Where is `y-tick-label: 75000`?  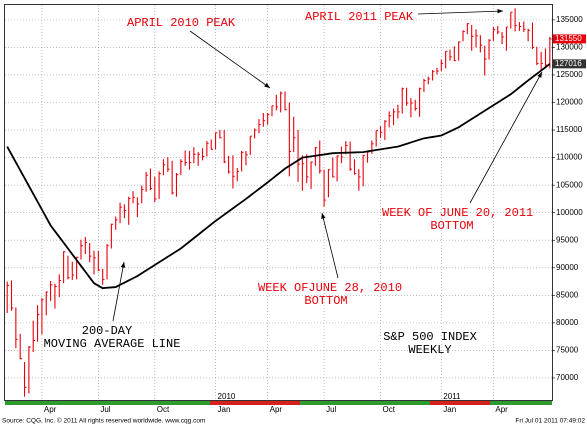 y-tick-label: 75000 is located at coordinates (567, 350).